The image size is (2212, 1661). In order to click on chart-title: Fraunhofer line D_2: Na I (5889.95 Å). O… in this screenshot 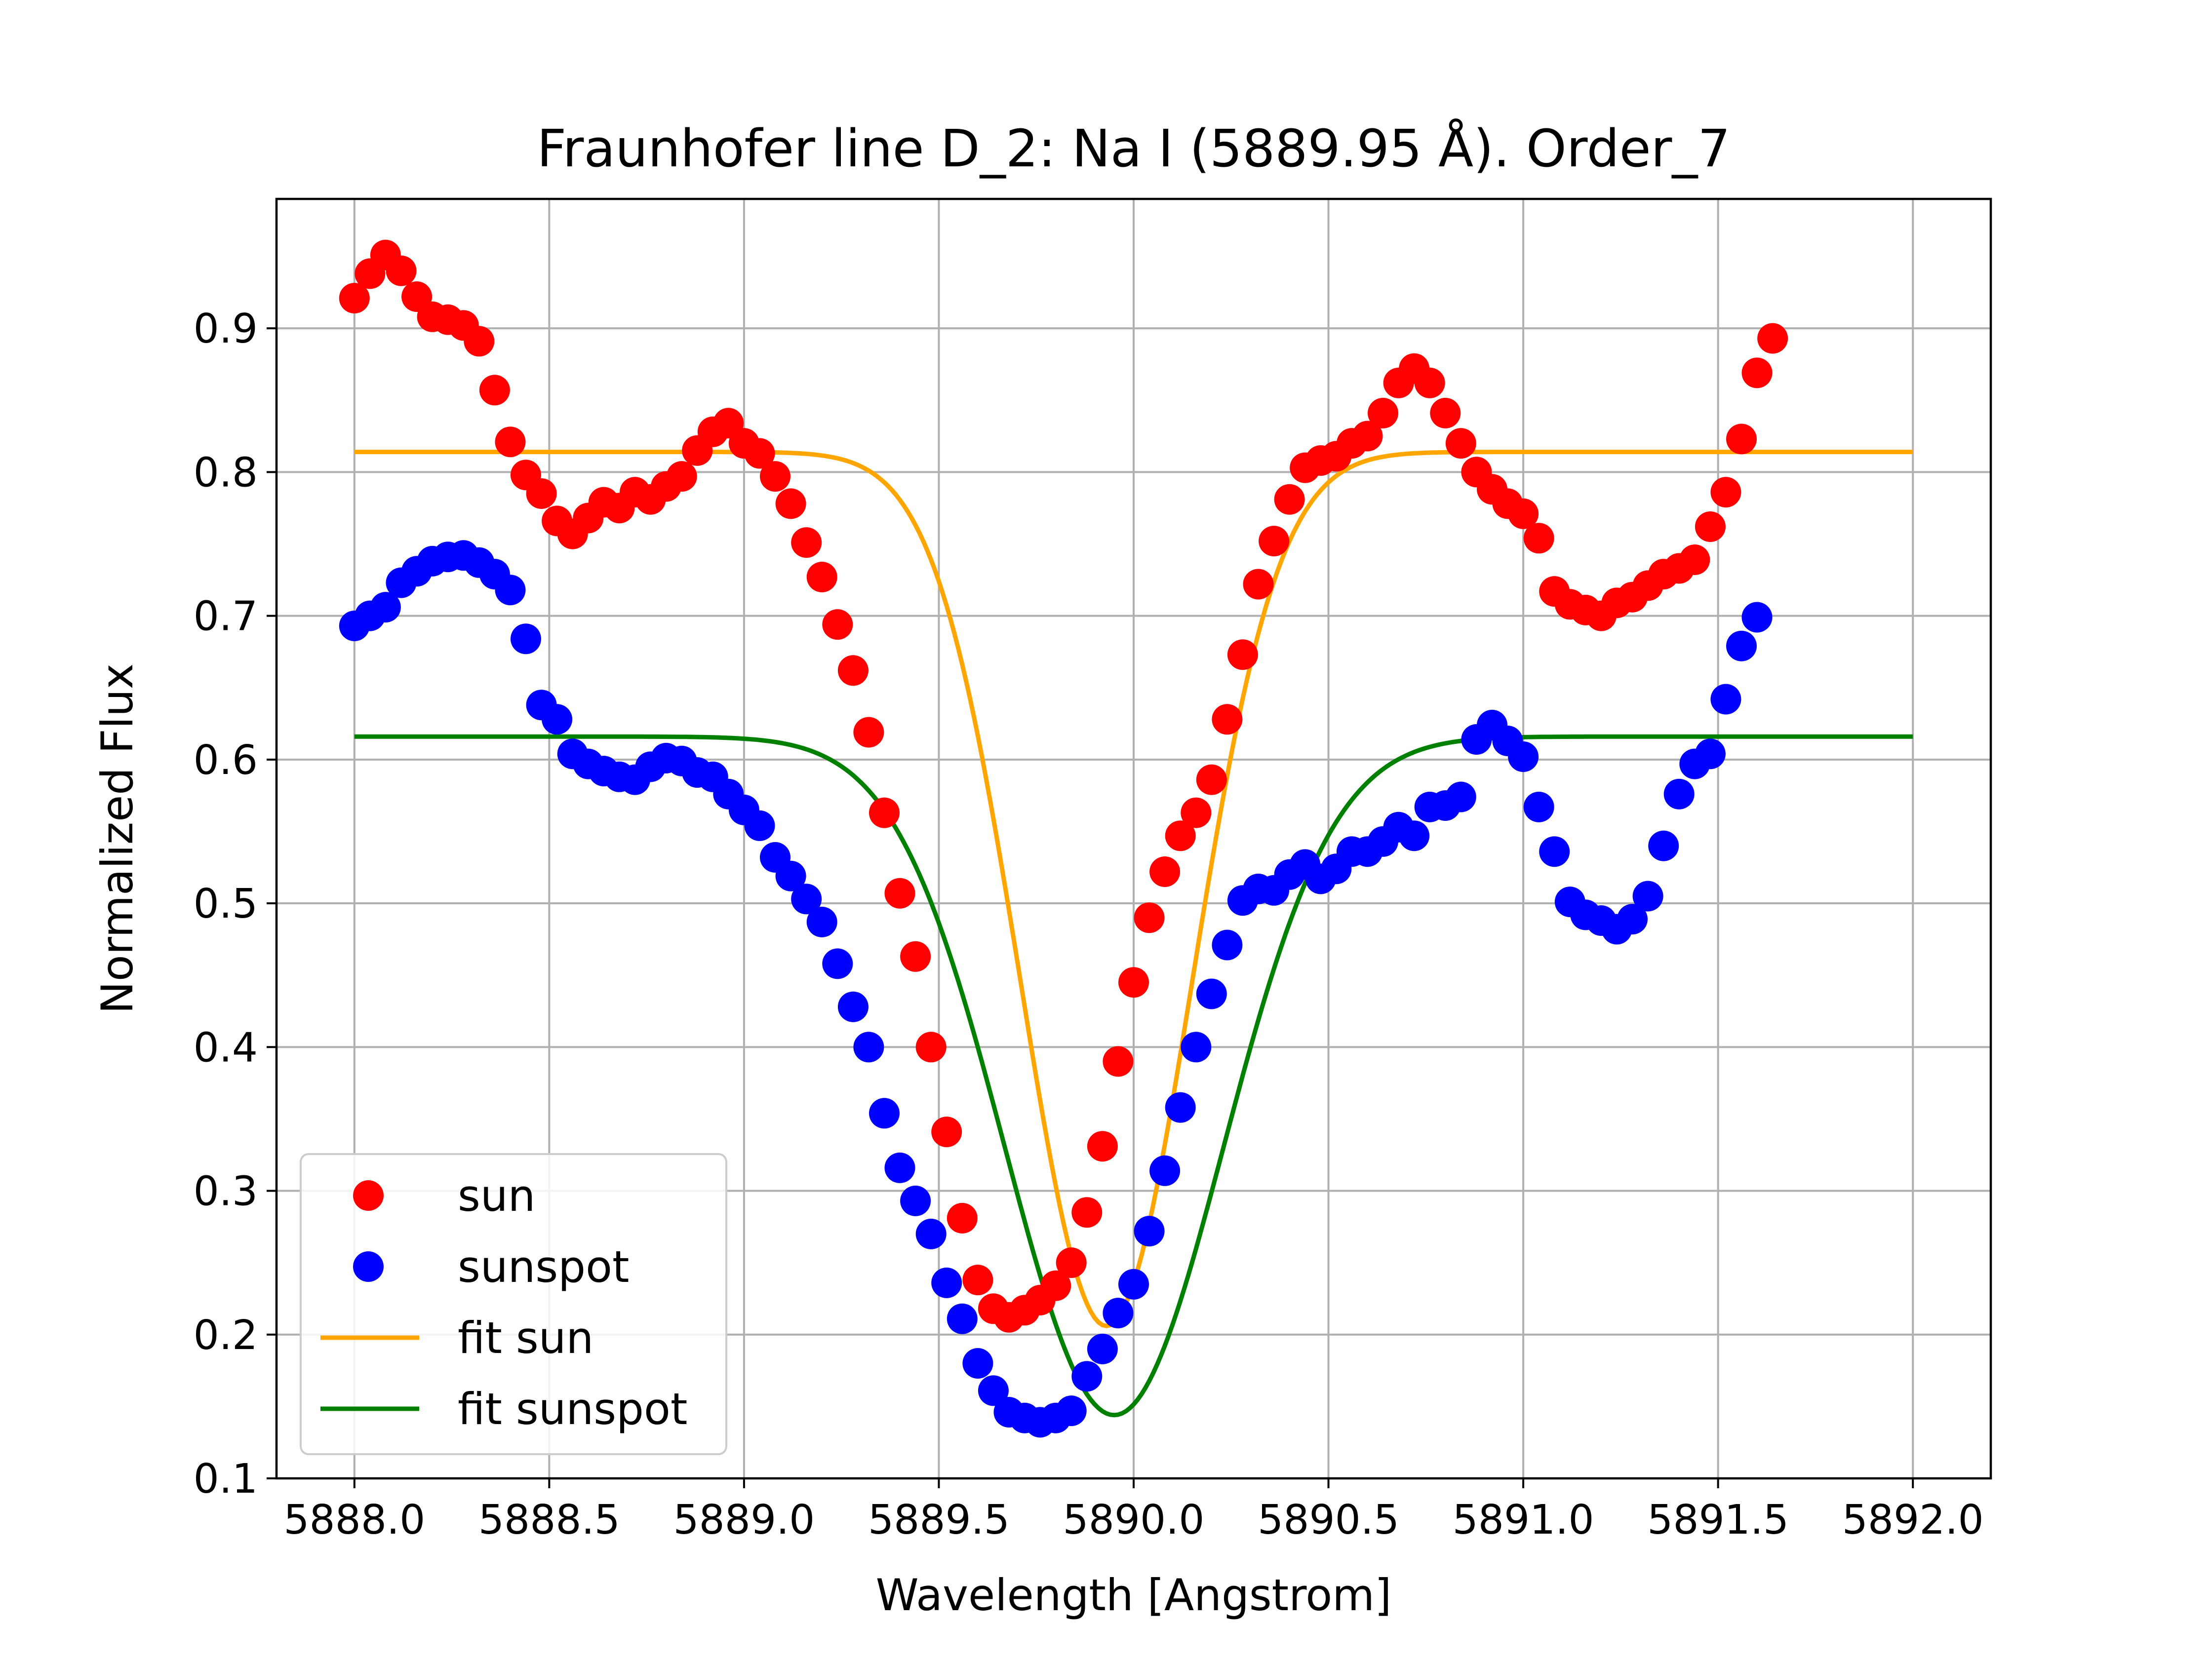, I will do `click(1133, 148)`.